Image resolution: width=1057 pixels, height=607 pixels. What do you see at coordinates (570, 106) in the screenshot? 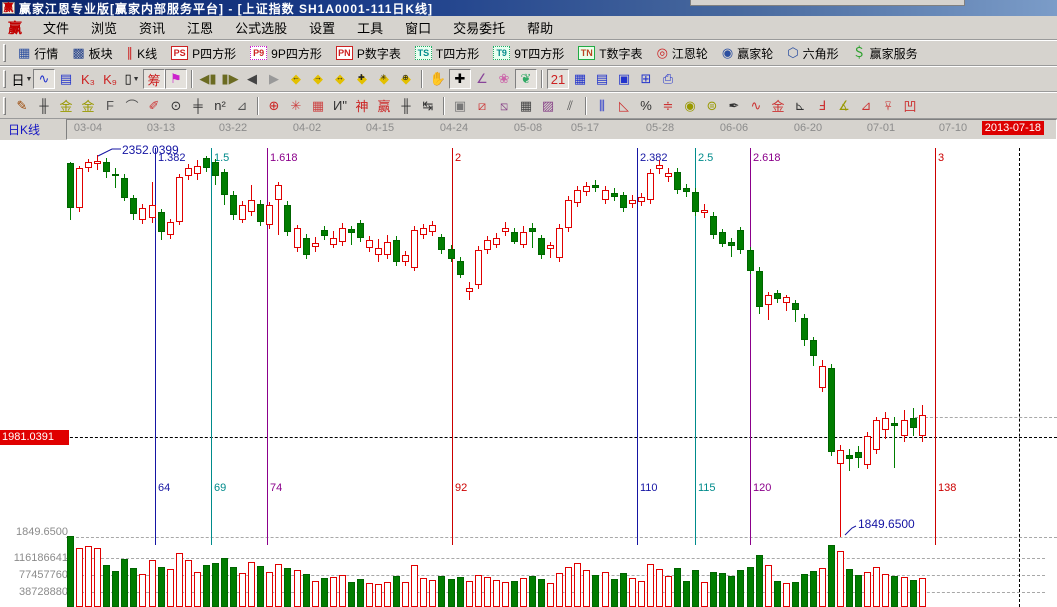
I see `parallel-lines-icon: ⫽` at bounding box center [570, 106].